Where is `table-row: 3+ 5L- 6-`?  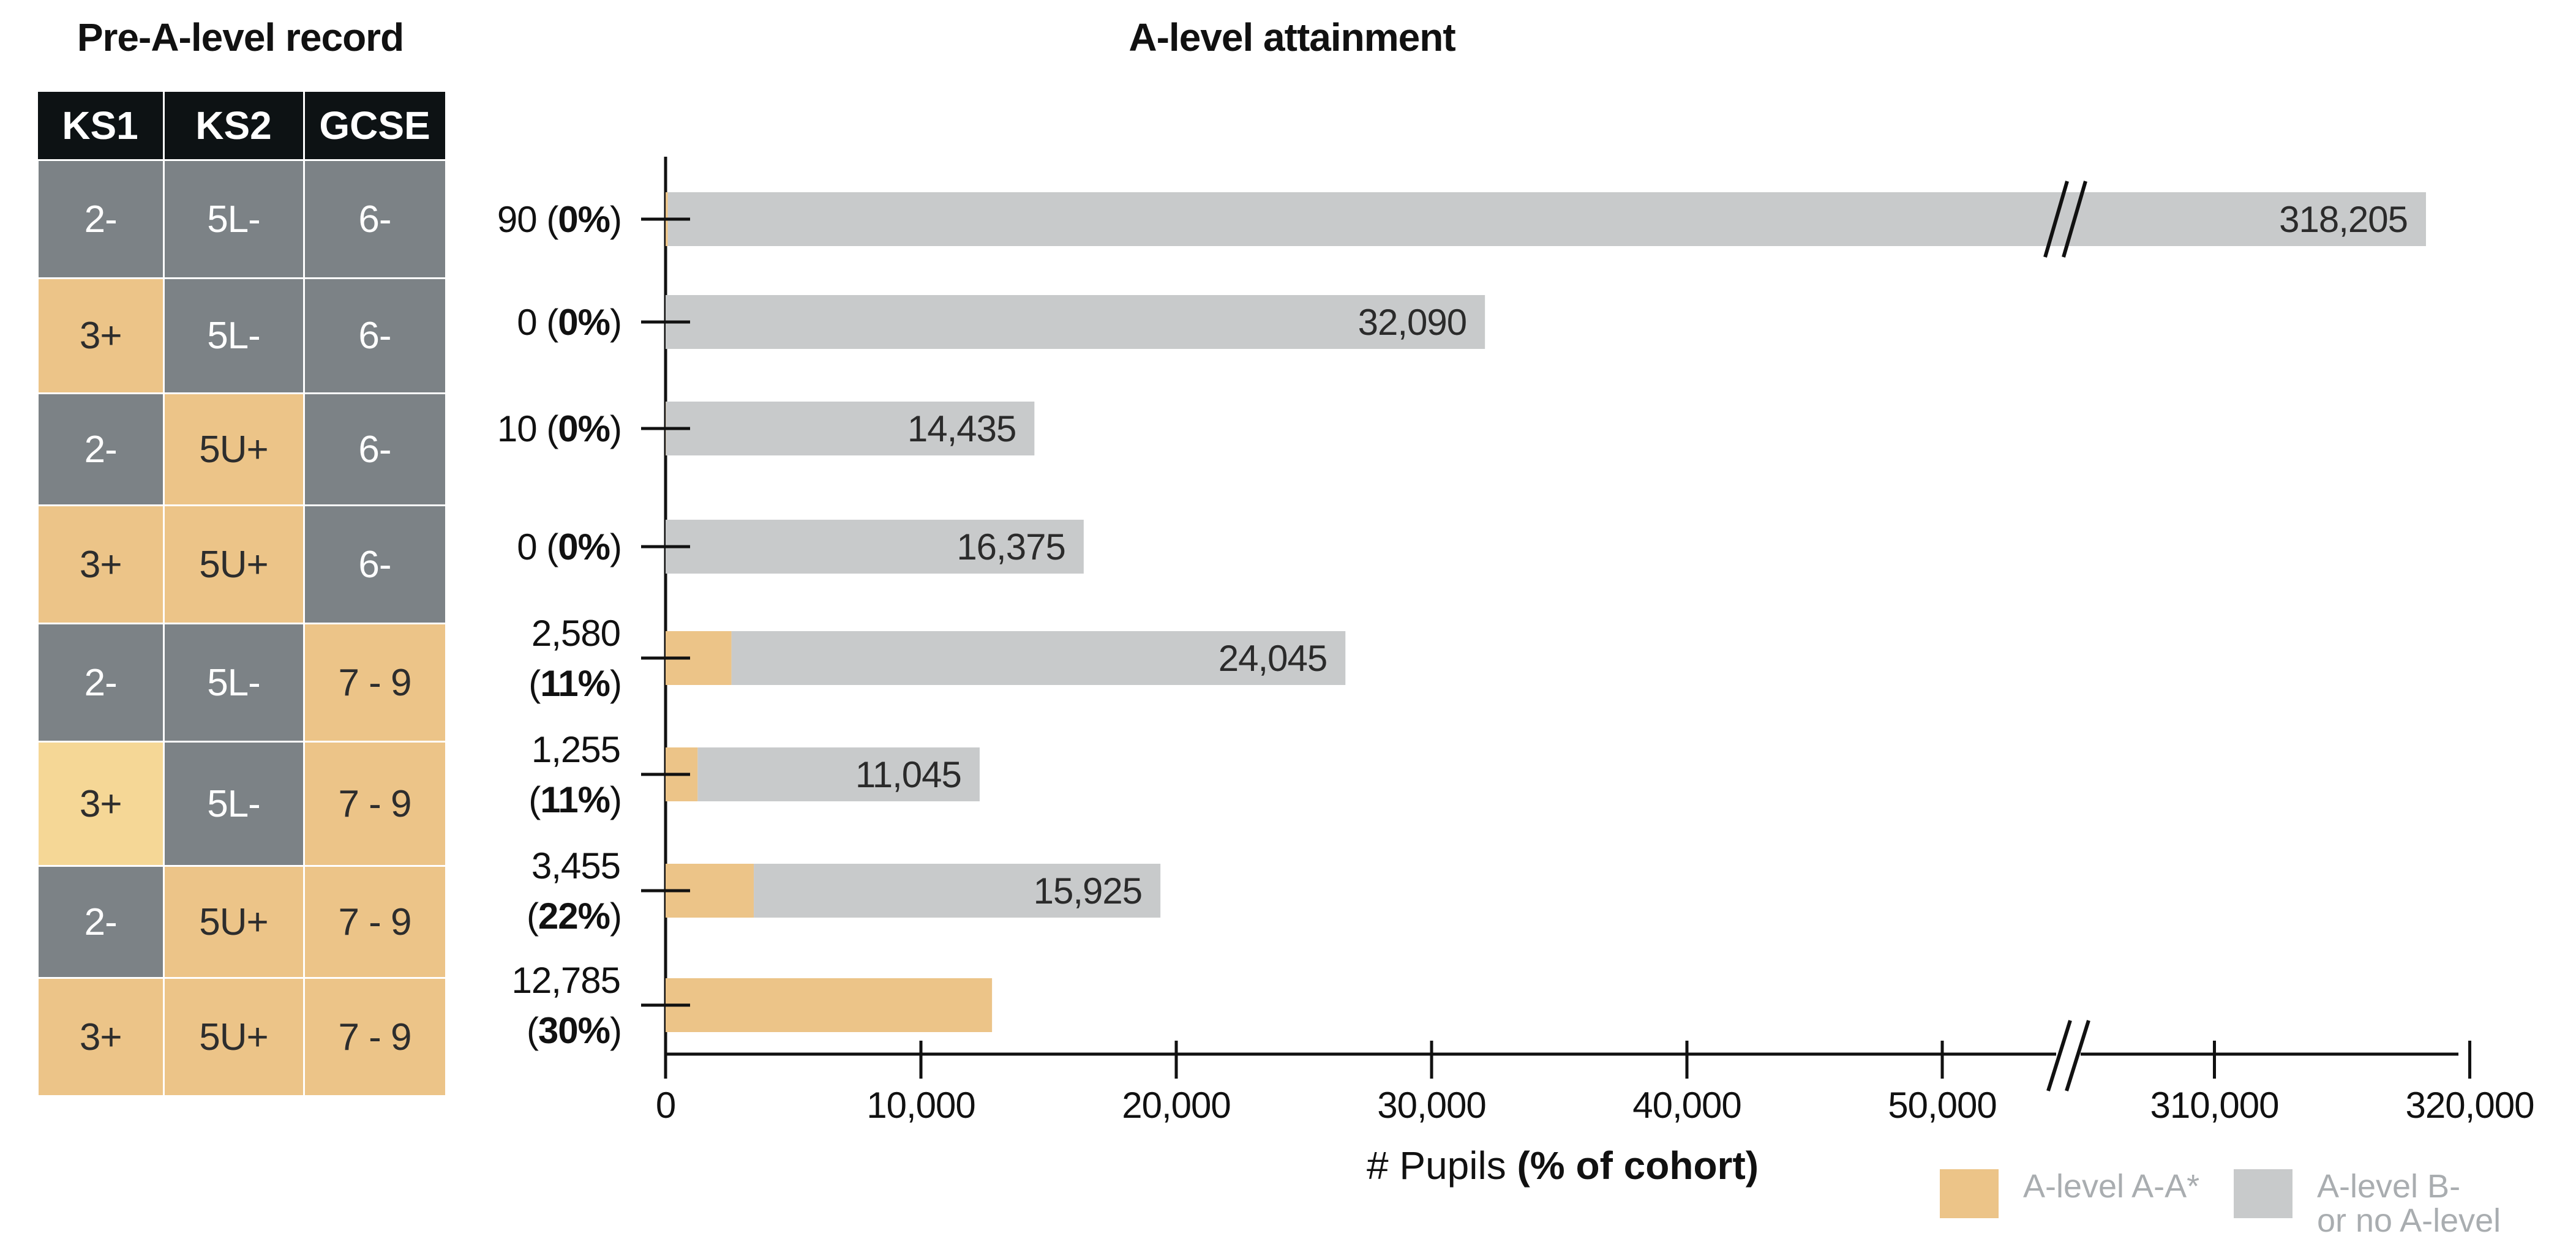
table-row: 3+ 5L- 6- is located at coordinates (242, 335).